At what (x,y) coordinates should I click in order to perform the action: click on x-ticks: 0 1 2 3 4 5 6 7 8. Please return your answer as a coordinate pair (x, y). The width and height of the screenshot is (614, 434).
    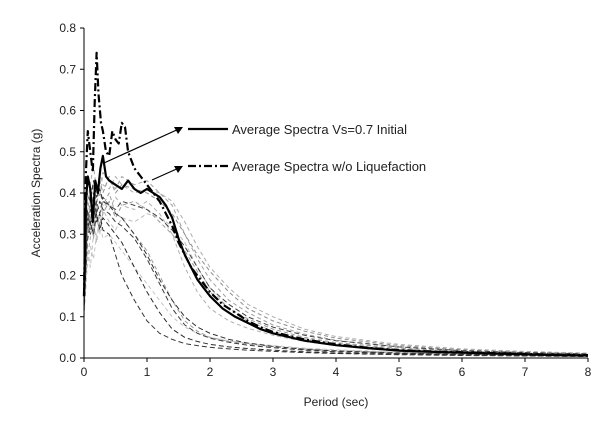
    Looking at the image, I should click on (336, 368).